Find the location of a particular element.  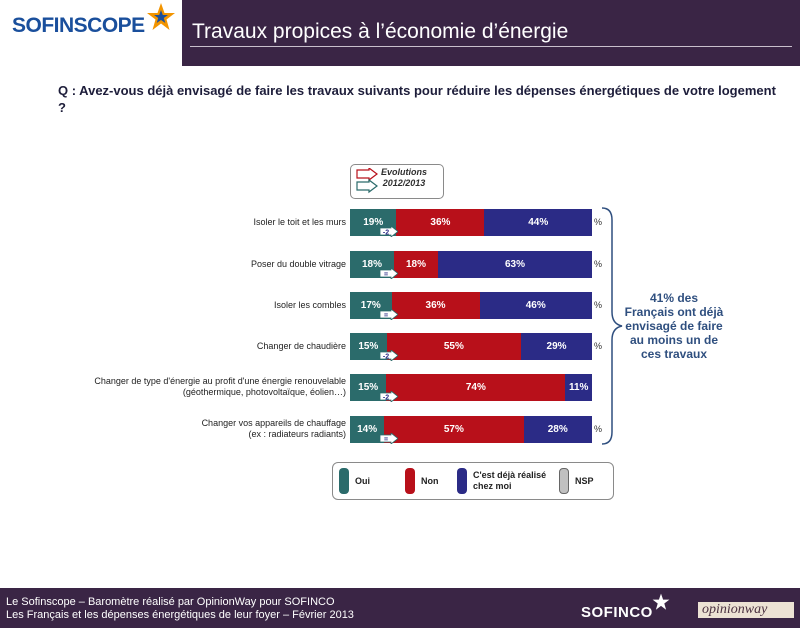

page-title: Travaux propices à l’économie d’énergie is located at coordinates (380, 31).